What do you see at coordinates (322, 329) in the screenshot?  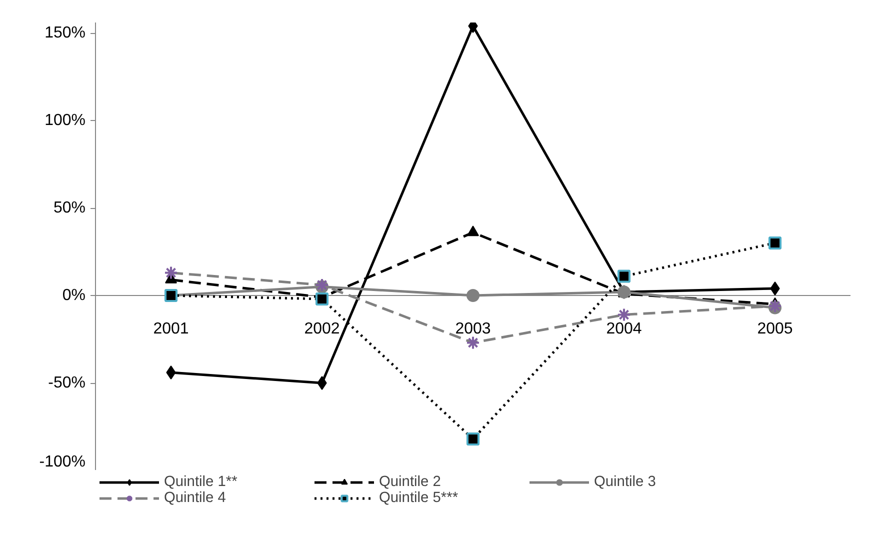 I see `x-tick-label: 2002` at bounding box center [322, 329].